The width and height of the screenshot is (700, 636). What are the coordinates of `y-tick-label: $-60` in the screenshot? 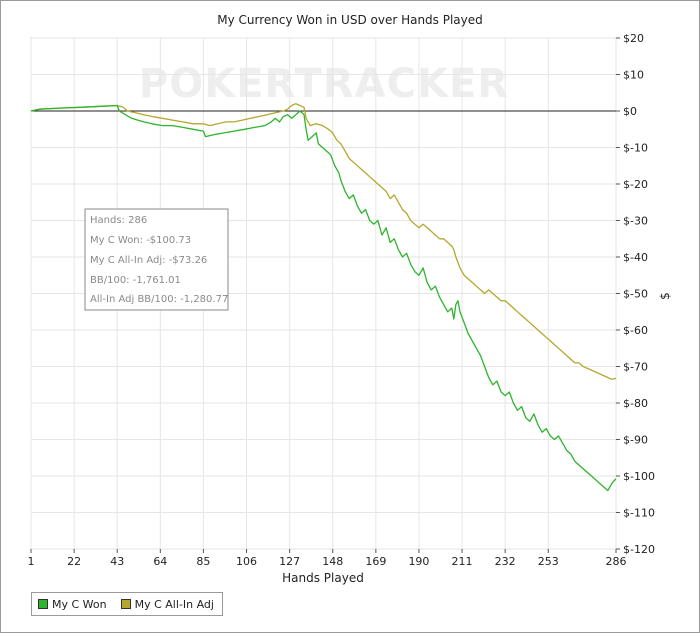 It's located at (635, 330).